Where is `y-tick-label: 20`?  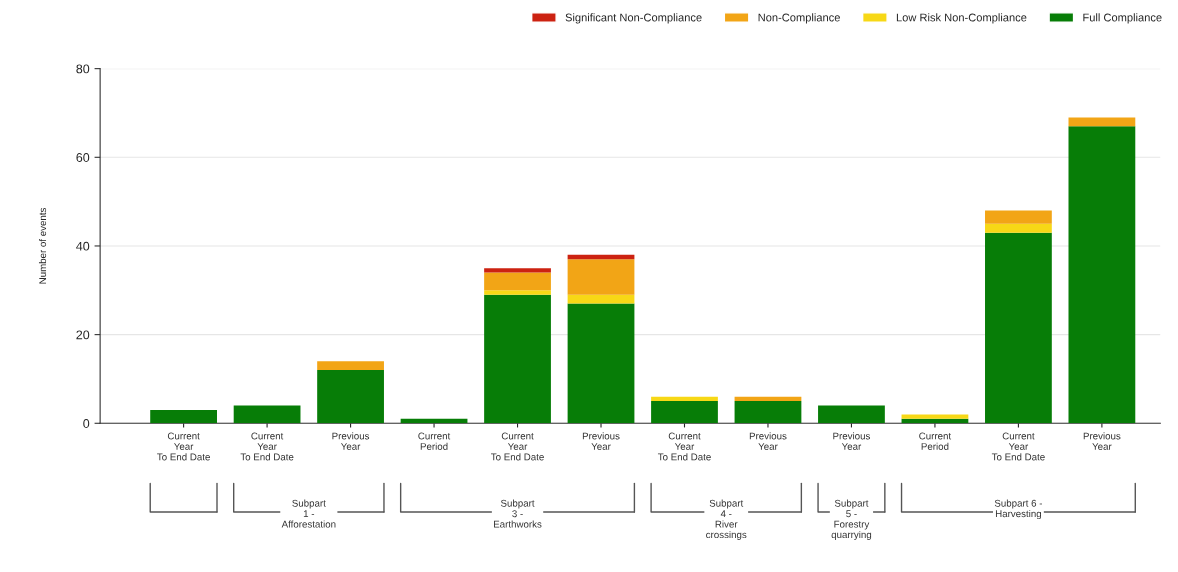 y-tick-label: 20 is located at coordinates (83, 335).